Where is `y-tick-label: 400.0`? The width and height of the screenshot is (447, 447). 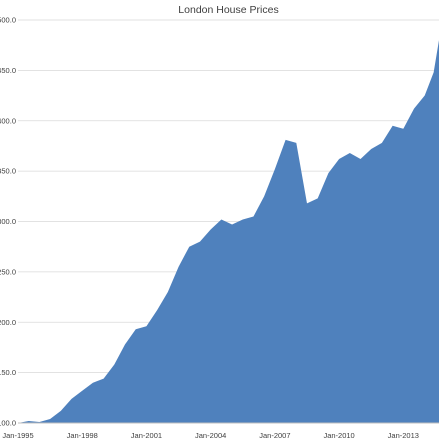 y-tick-label: 400.0 is located at coordinates (8, 120).